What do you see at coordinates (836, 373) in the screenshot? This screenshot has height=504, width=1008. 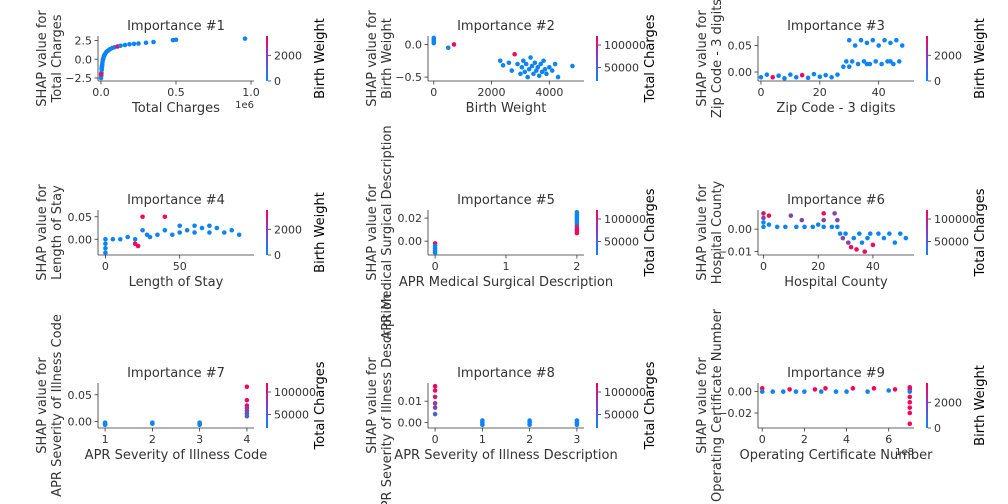 I see `subplot-title: Importance #9` at bounding box center [836, 373].